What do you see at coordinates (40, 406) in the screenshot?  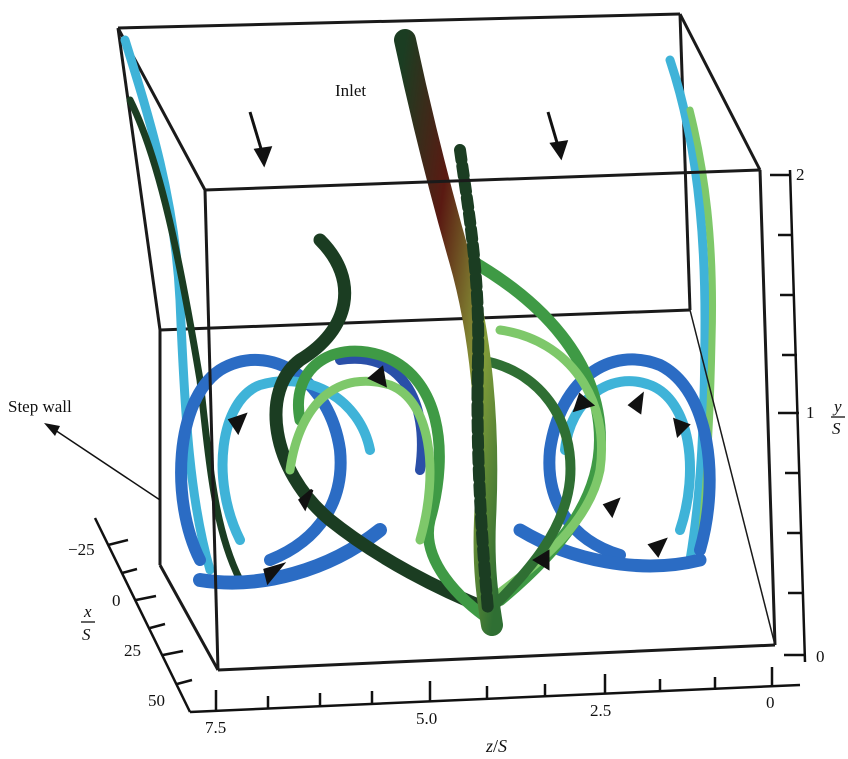 I see `step-wall-label: Step wall` at bounding box center [40, 406].